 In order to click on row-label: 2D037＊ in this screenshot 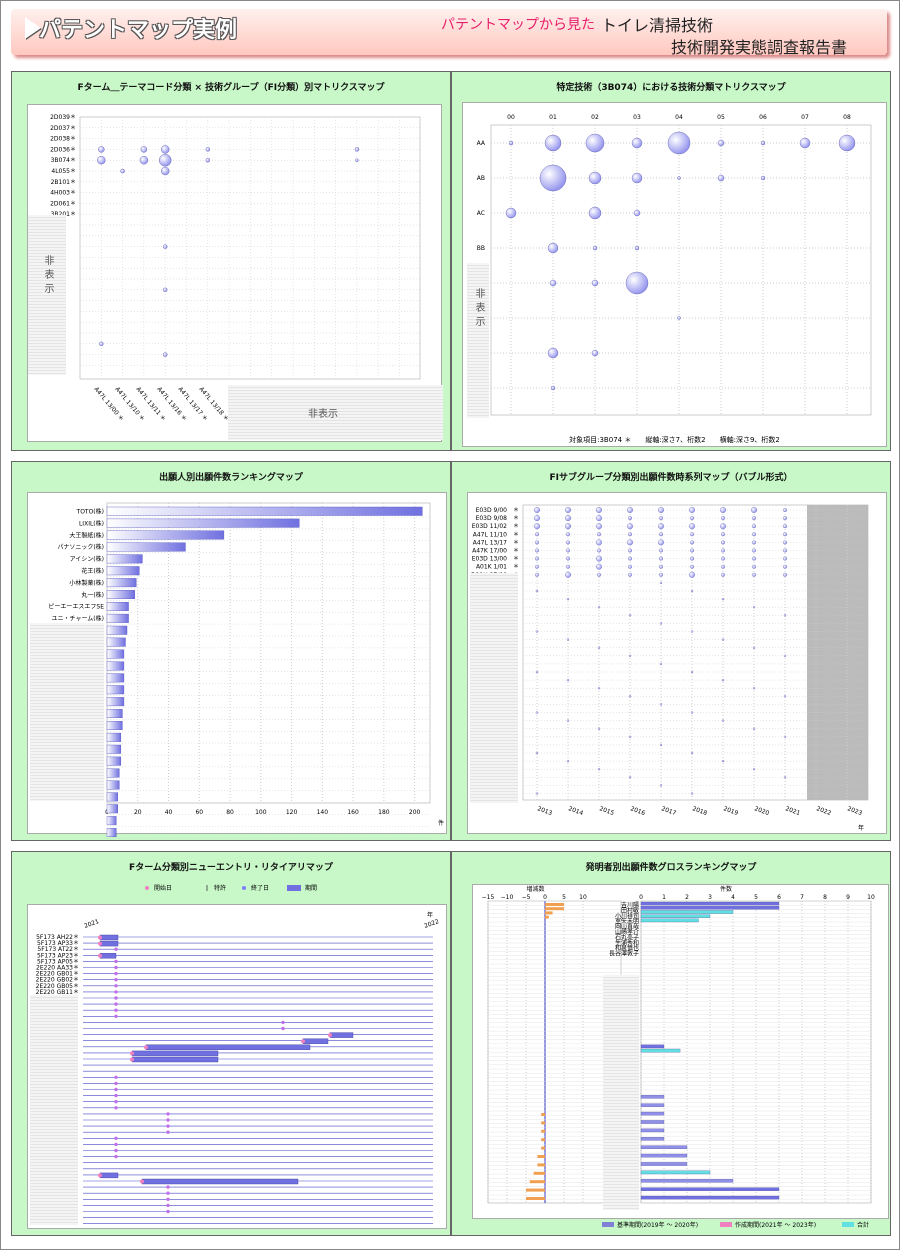, I will do `click(63, 128)`.